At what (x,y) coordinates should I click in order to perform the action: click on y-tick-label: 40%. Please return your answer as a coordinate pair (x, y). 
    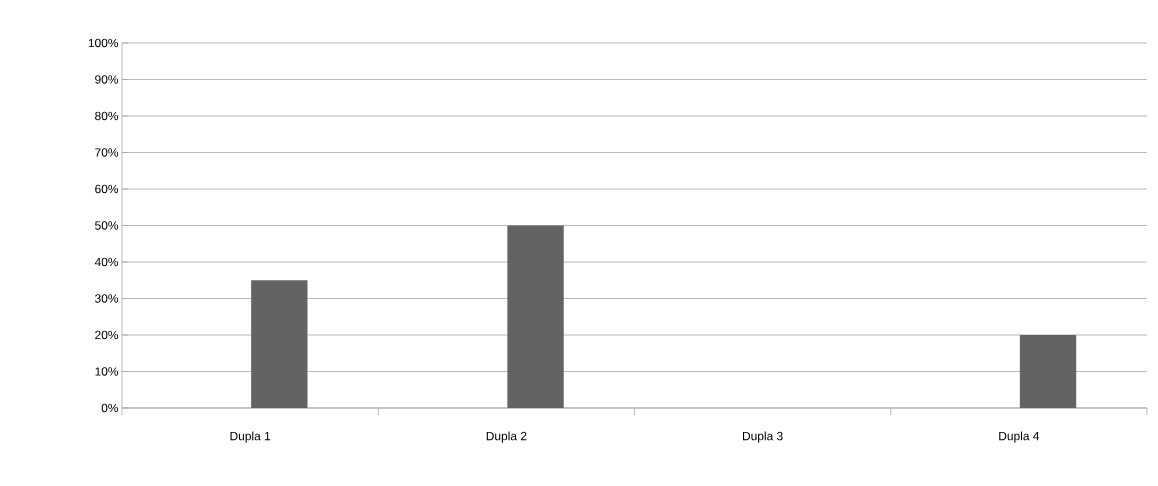
    Looking at the image, I should click on (106, 262).